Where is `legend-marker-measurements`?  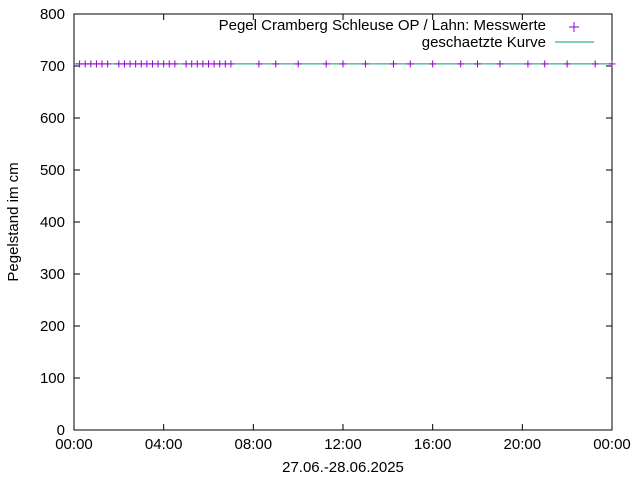 legend-marker-measurements is located at coordinates (574, 27).